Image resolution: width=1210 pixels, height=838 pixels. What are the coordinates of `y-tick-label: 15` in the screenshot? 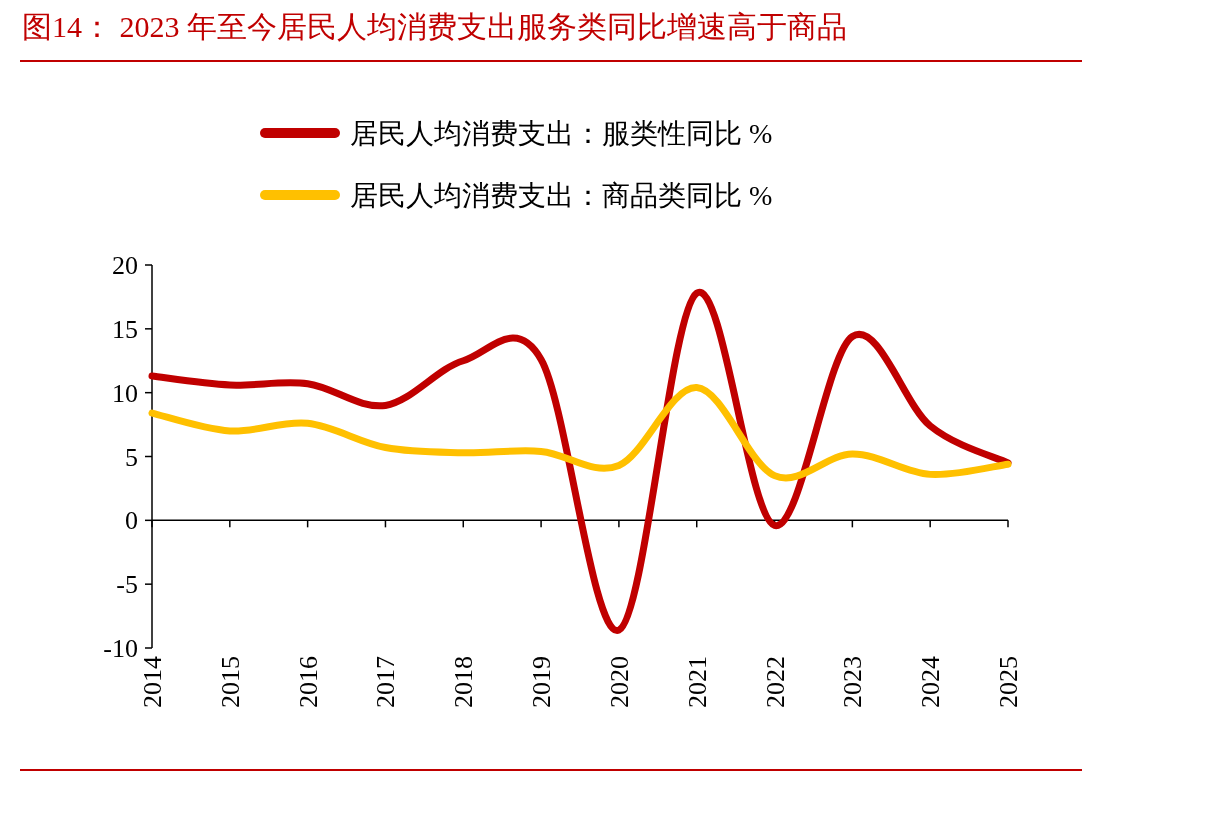 It's located at (125, 329).